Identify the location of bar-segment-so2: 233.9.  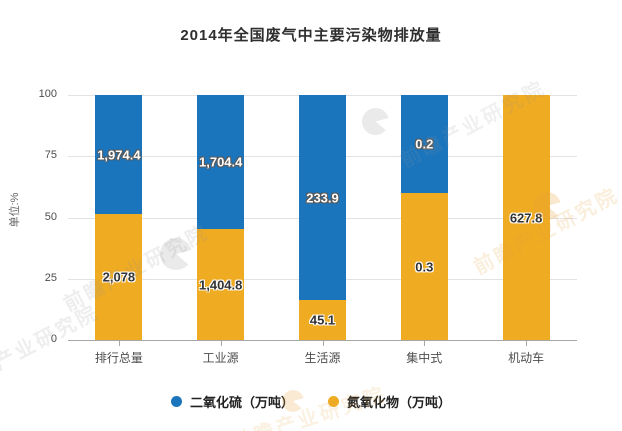
(322, 198).